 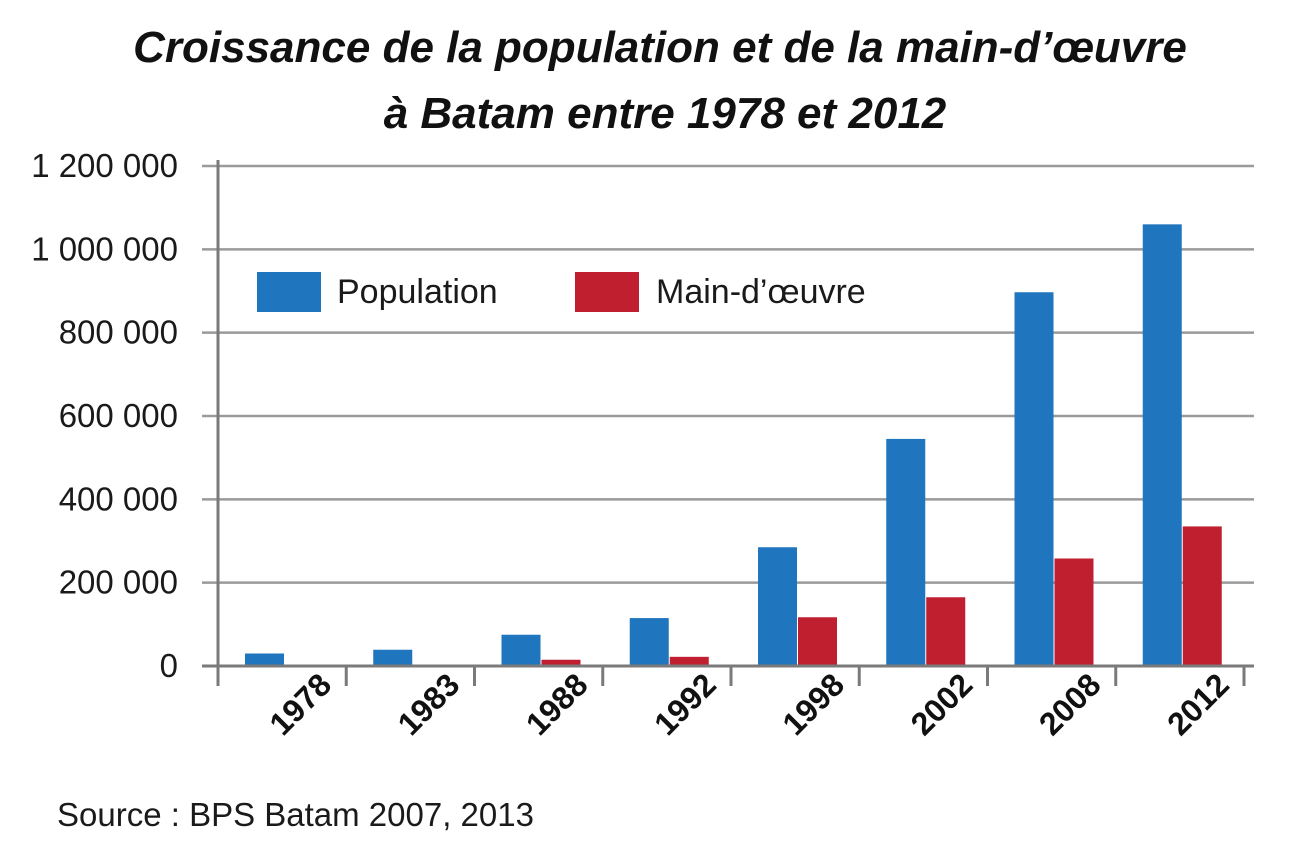 I want to click on legend-swatch-main-oeuvre, so click(x=607, y=292).